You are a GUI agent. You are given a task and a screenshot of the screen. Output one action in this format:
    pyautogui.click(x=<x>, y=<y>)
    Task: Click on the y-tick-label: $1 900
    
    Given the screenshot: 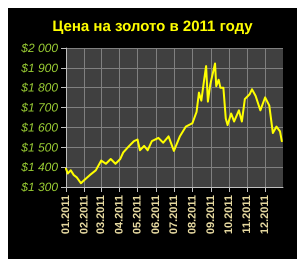 What is the action you would take?
    pyautogui.click(x=39, y=67)
    